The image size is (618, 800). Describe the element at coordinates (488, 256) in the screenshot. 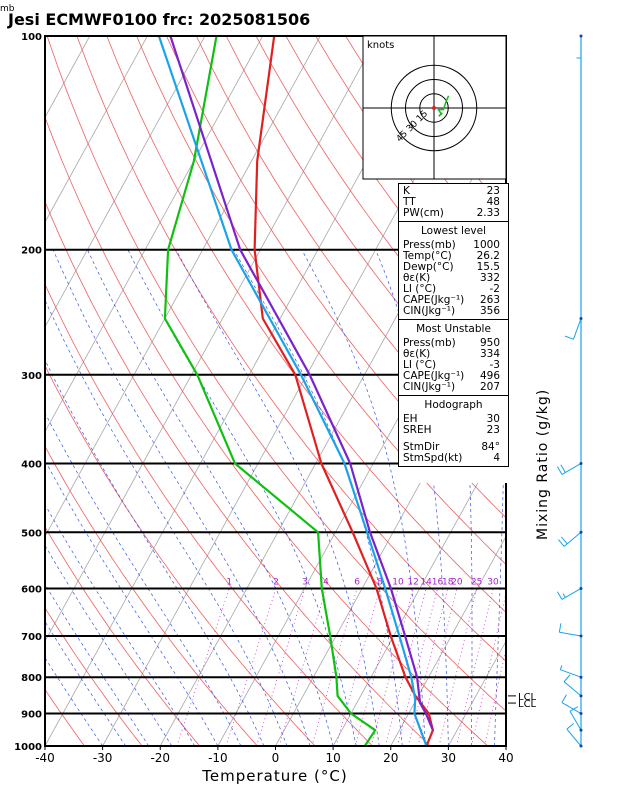

I see `index-value: 26.2` at that location.